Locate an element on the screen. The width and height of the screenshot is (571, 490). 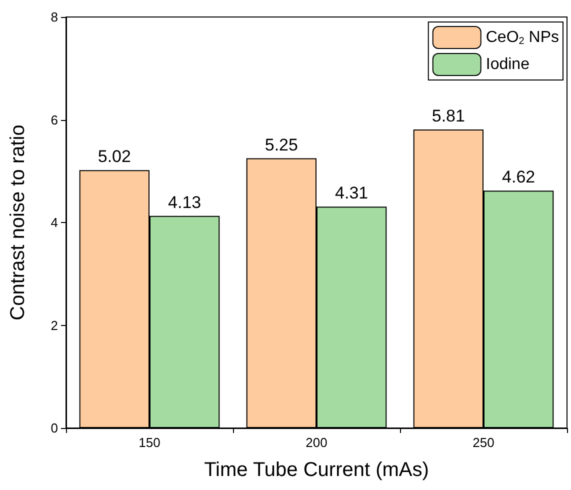
x-tick-label: 200 is located at coordinates (317, 442).